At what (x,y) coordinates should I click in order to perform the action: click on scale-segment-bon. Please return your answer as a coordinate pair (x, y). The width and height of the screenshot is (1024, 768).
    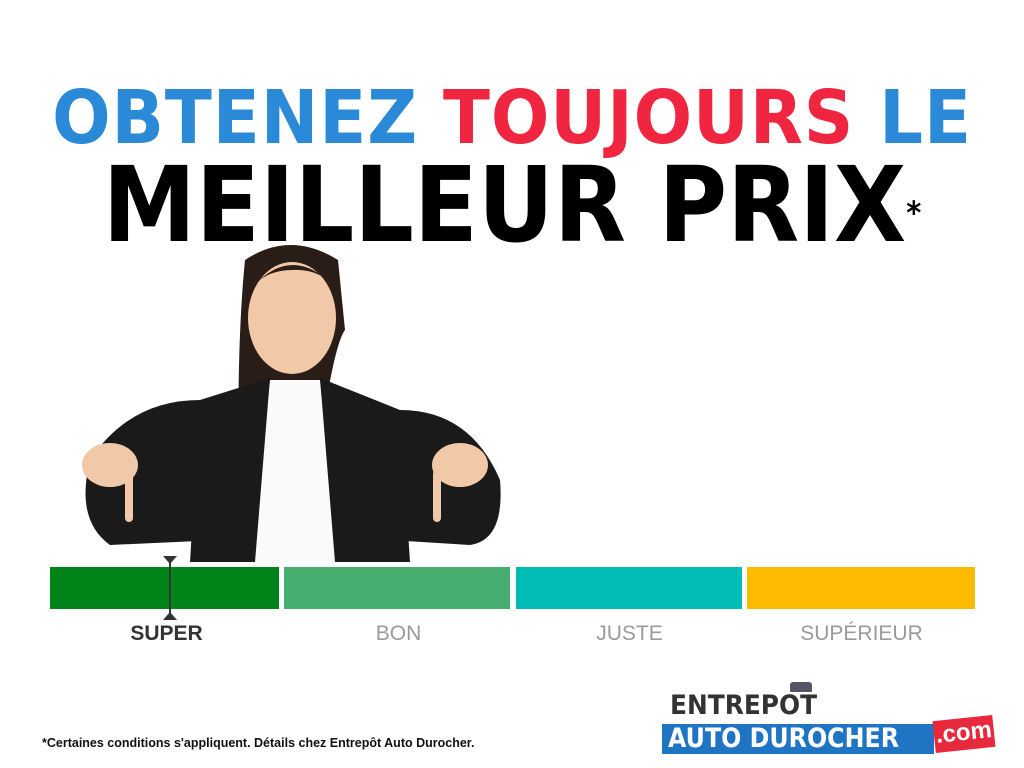
    Looking at the image, I should click on (397, 588).